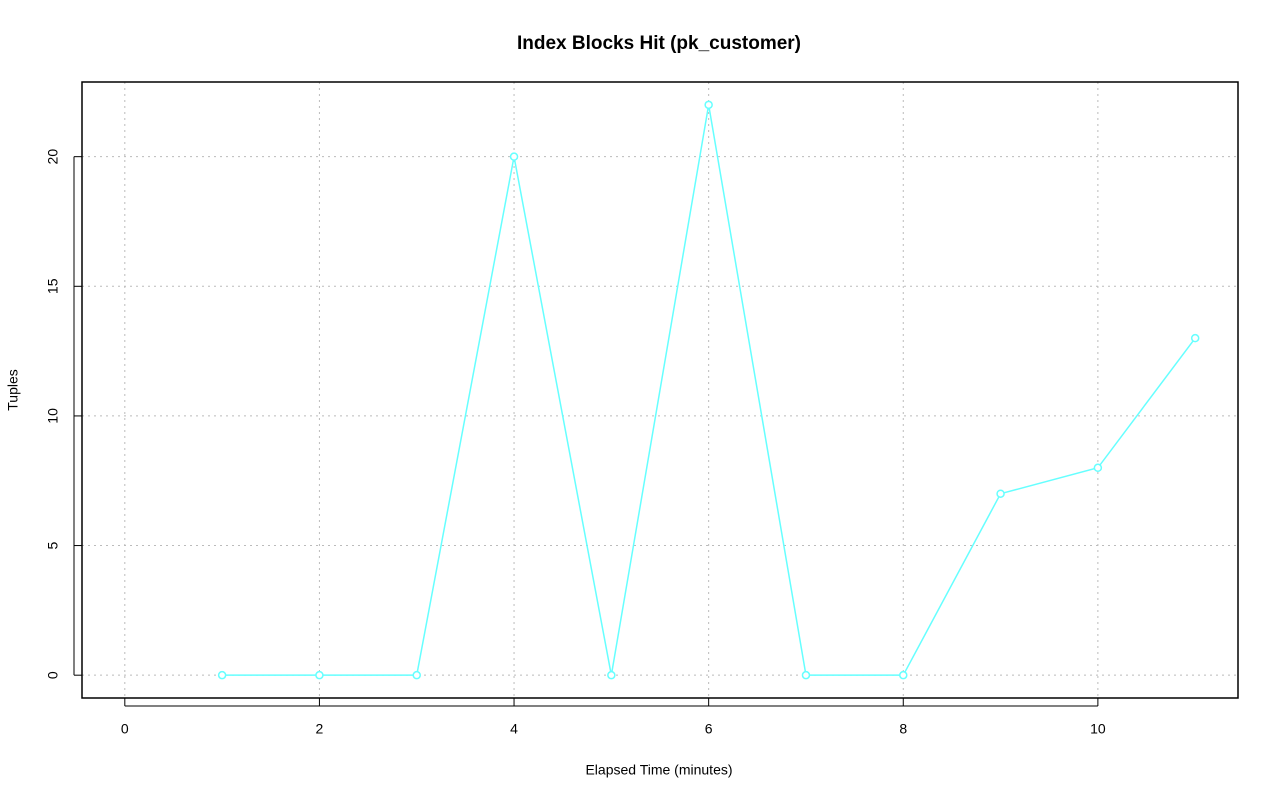 This screenshot has height=801, width=1280. Describe the element at coordinates (13, 390) in the screenshot. I see `y-axis-label: Tuples` at that location.